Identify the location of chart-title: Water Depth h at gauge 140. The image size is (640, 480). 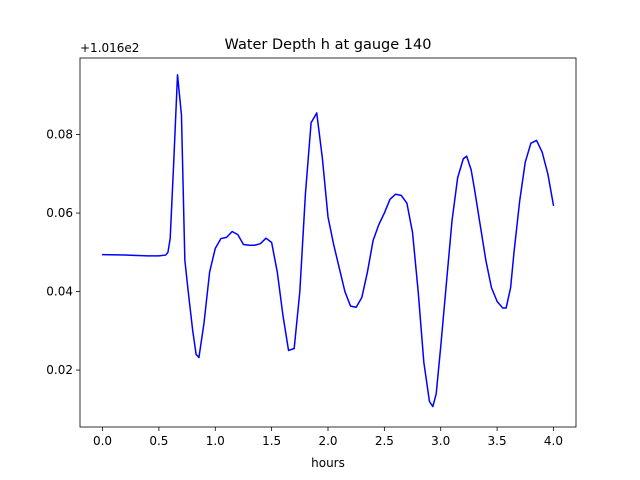
(328, 45).